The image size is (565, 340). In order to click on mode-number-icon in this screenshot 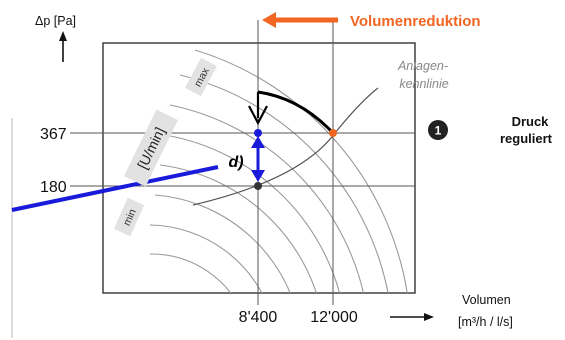, I will do `click(438, 130)`.